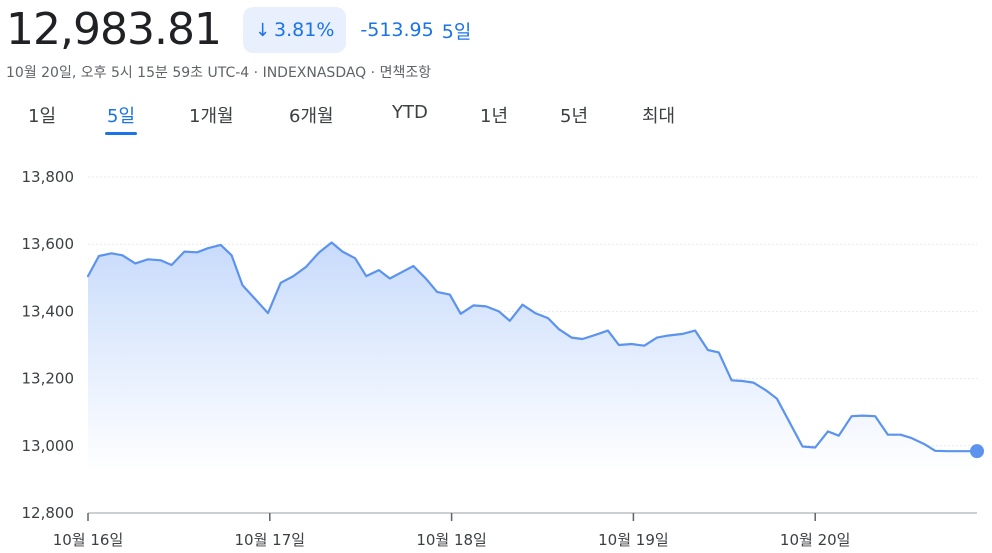 Image resolution: width=992 pixels, height=553 pixels. I want to click on current-price: 12,983.81, so click(114, 29).